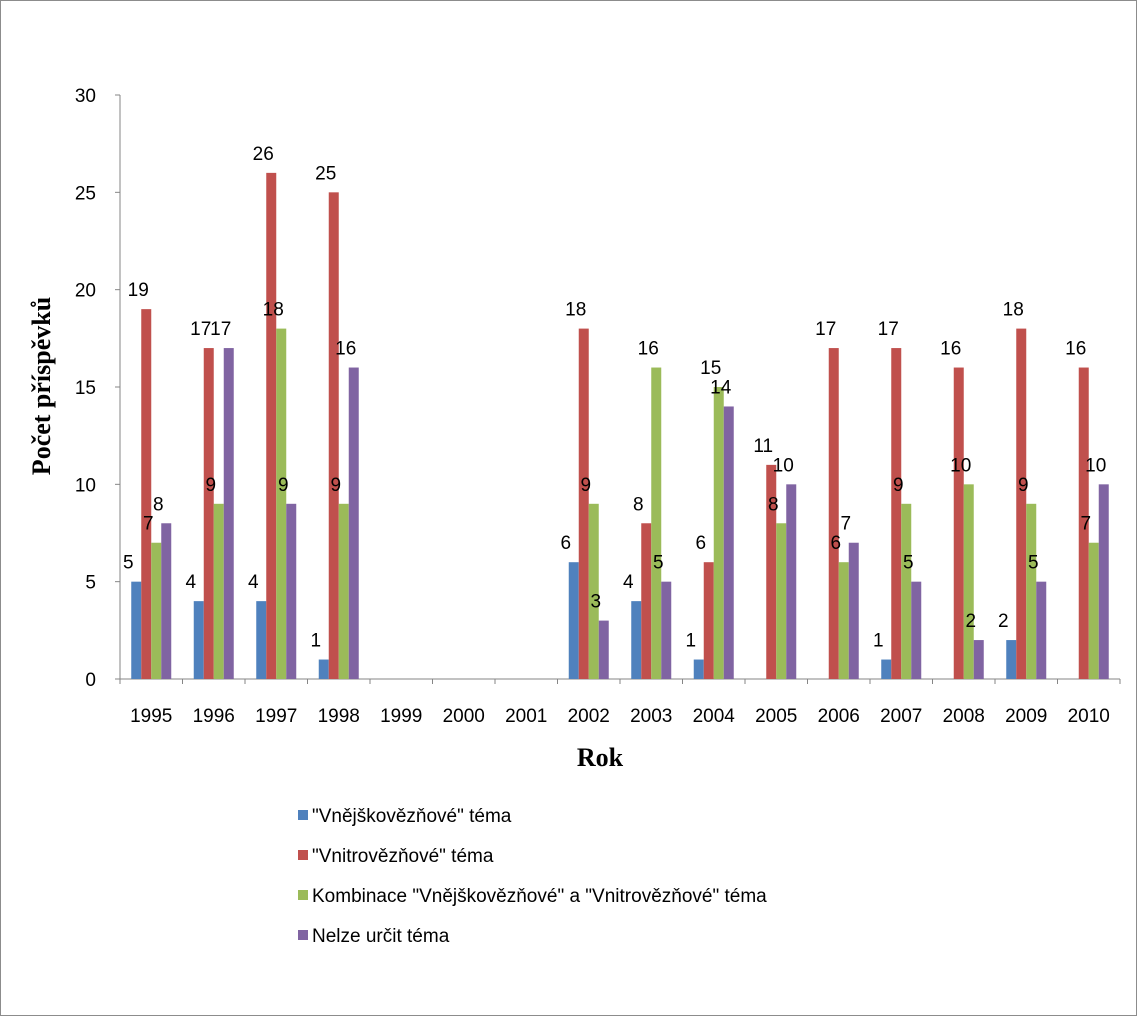  What do you see at coordinates (401, 716) in the screenshot?
I see `x-tick-label: 1999` at bounding box center [401, 716].